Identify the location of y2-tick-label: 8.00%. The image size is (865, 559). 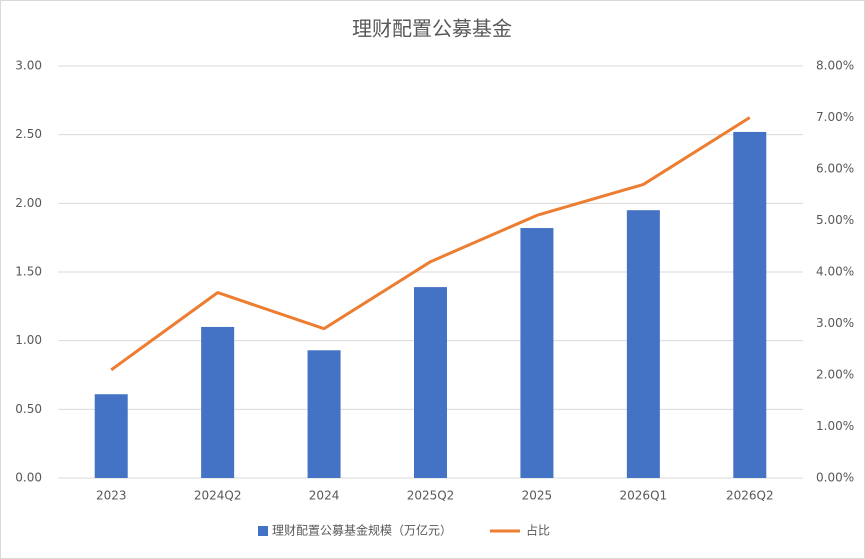
(835, 66).